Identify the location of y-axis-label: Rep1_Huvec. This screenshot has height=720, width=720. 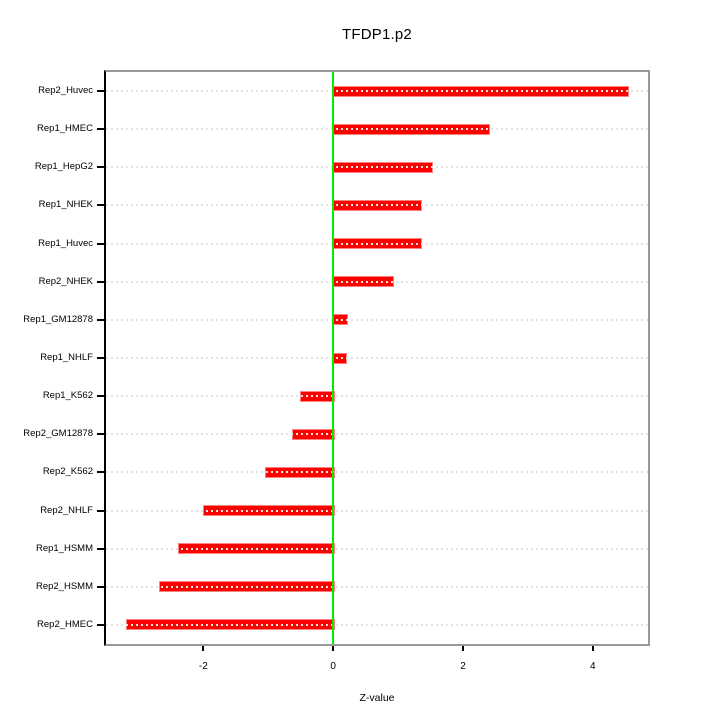
(65, 243).